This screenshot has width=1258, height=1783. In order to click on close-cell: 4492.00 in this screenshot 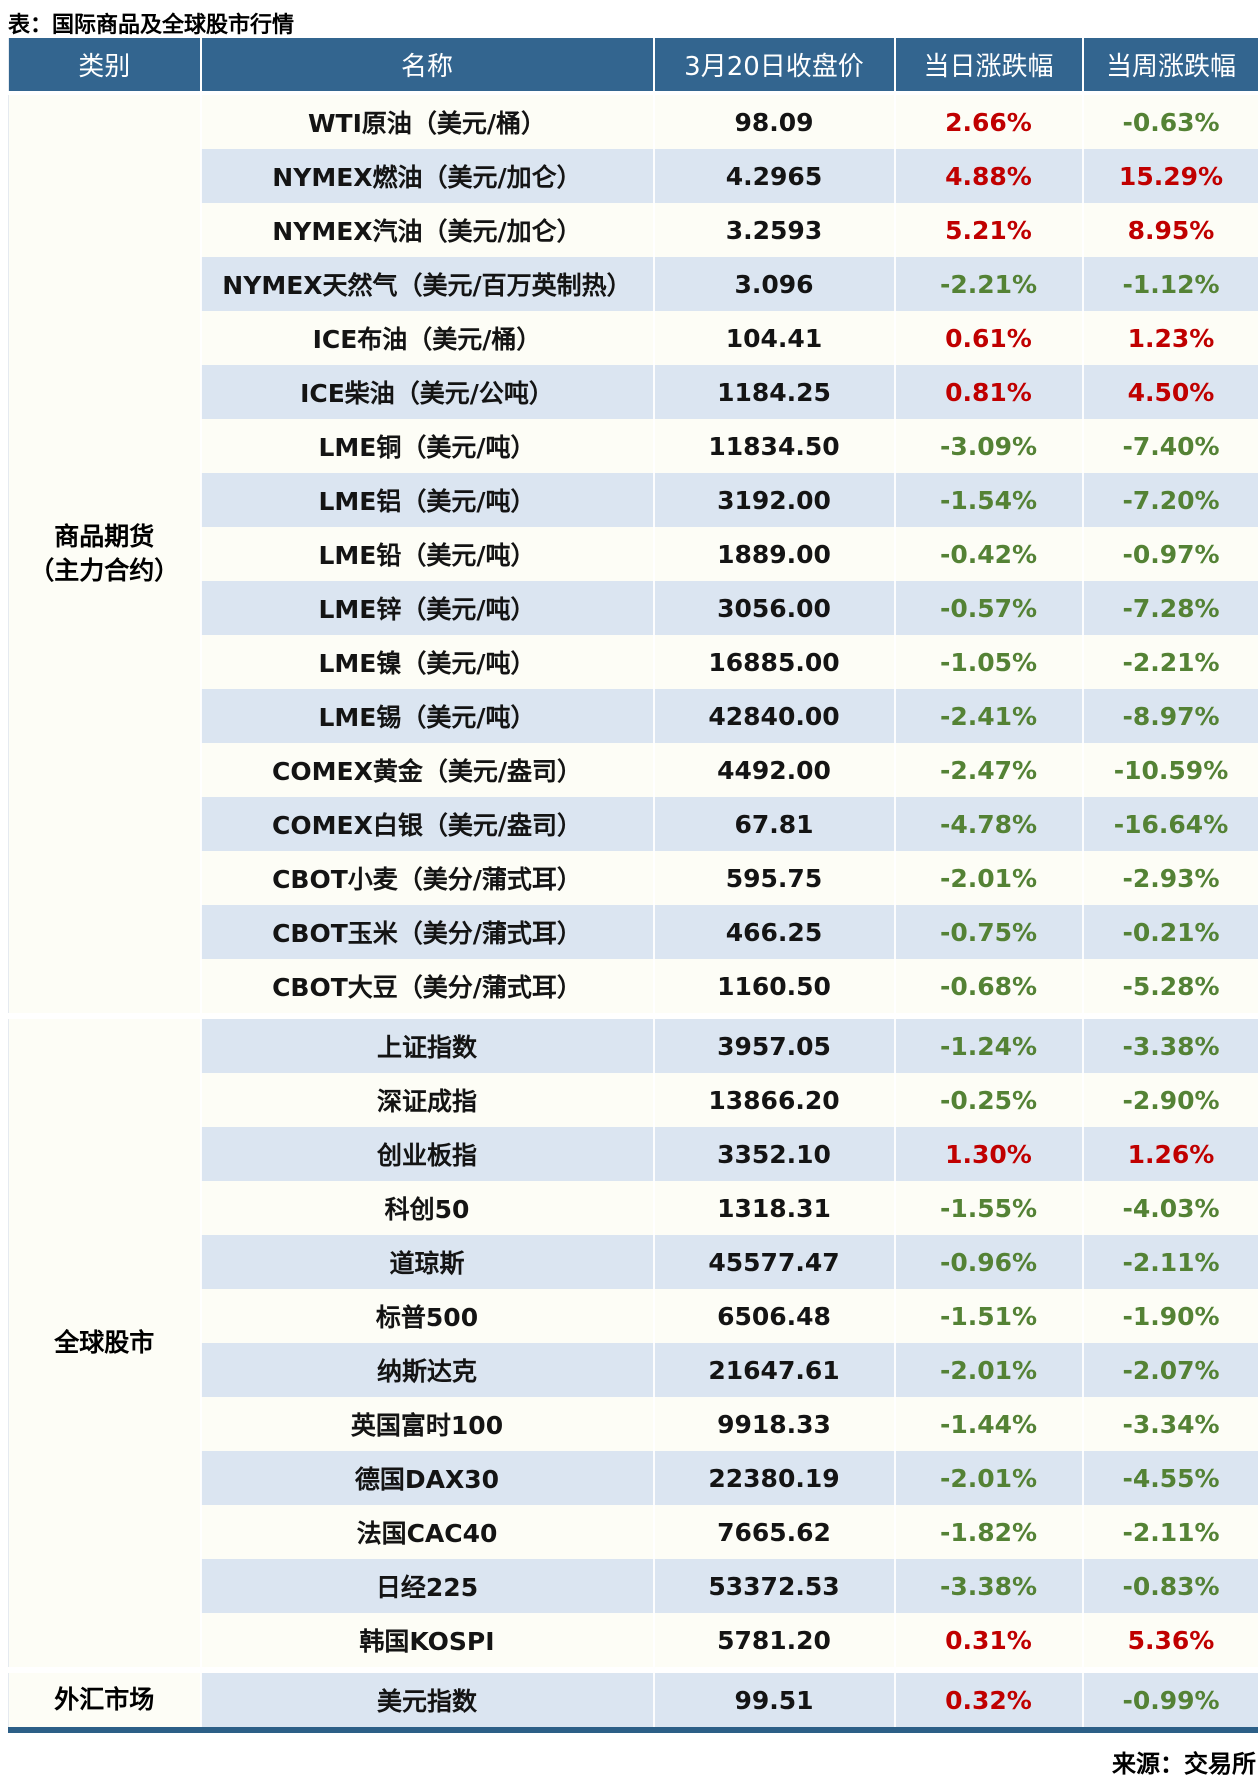, I will do `click(774, 770)`.